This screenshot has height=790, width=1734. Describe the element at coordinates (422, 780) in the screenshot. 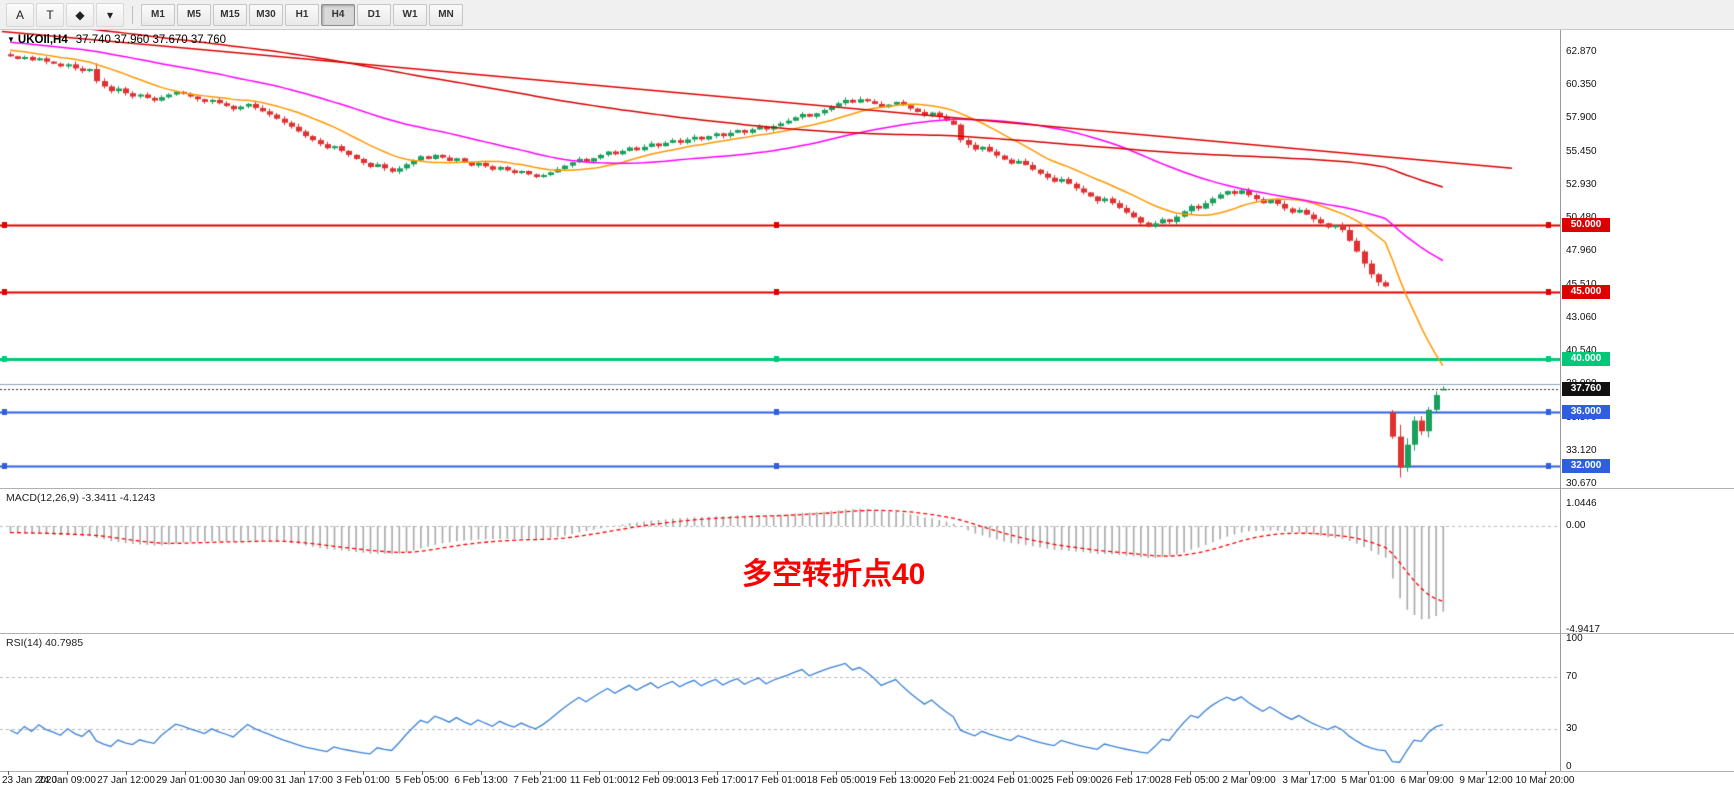

I see `time-axis-label: 5 Feb 05:00` at that location.